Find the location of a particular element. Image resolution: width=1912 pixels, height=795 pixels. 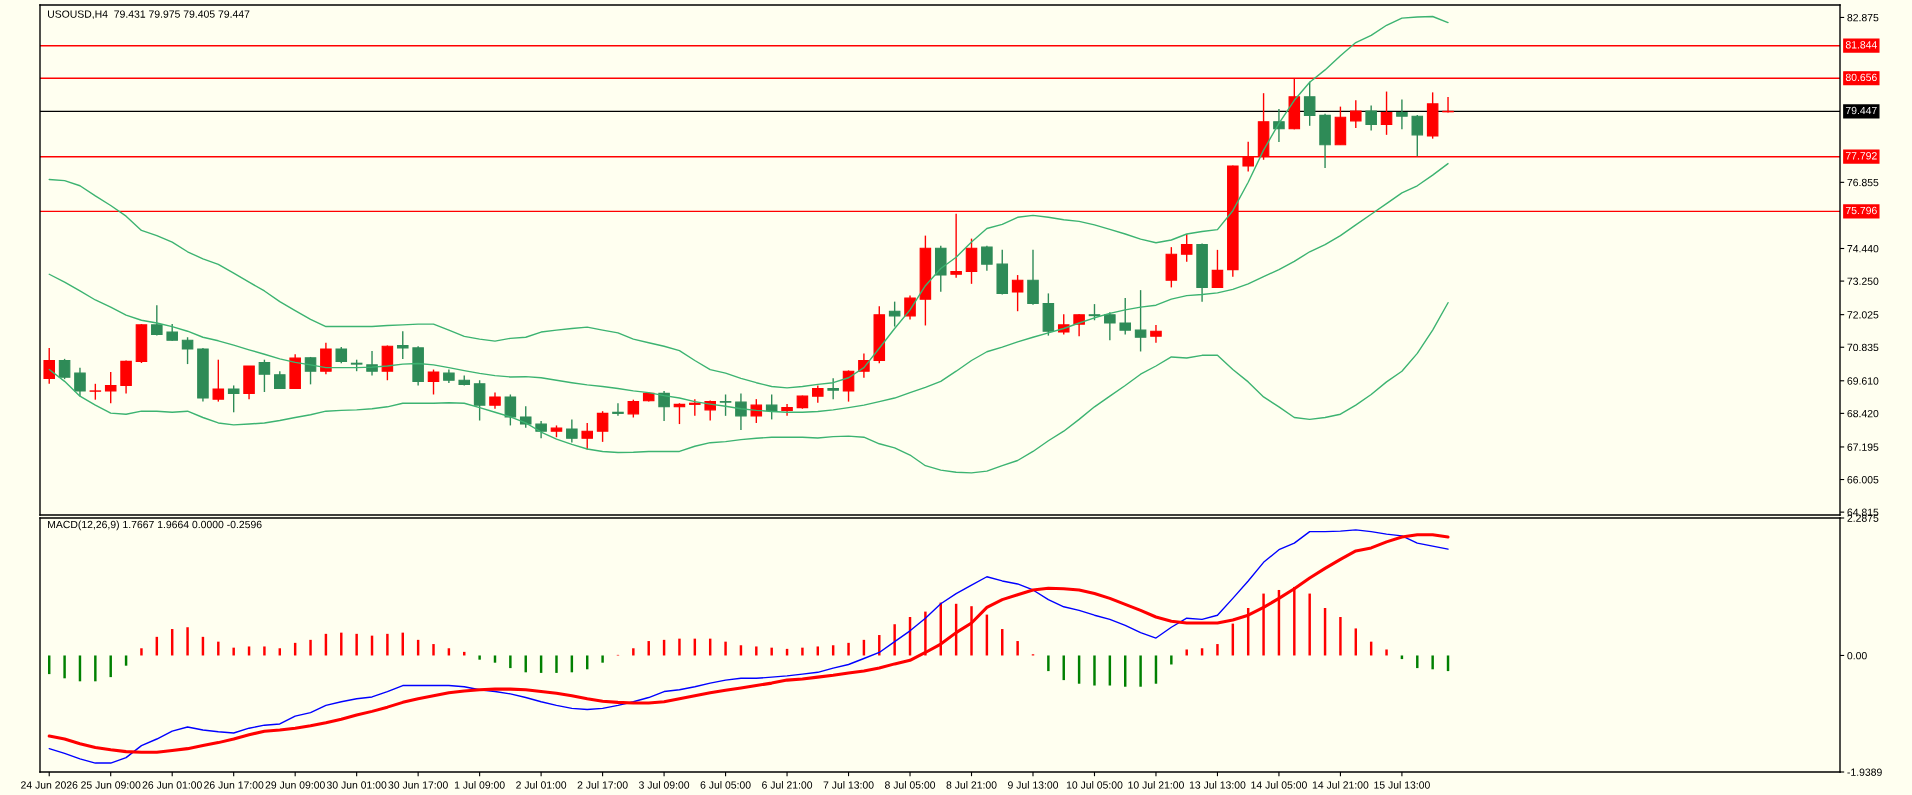

y-tick-label: -1.9389 is located at coordinates (1864, 772).